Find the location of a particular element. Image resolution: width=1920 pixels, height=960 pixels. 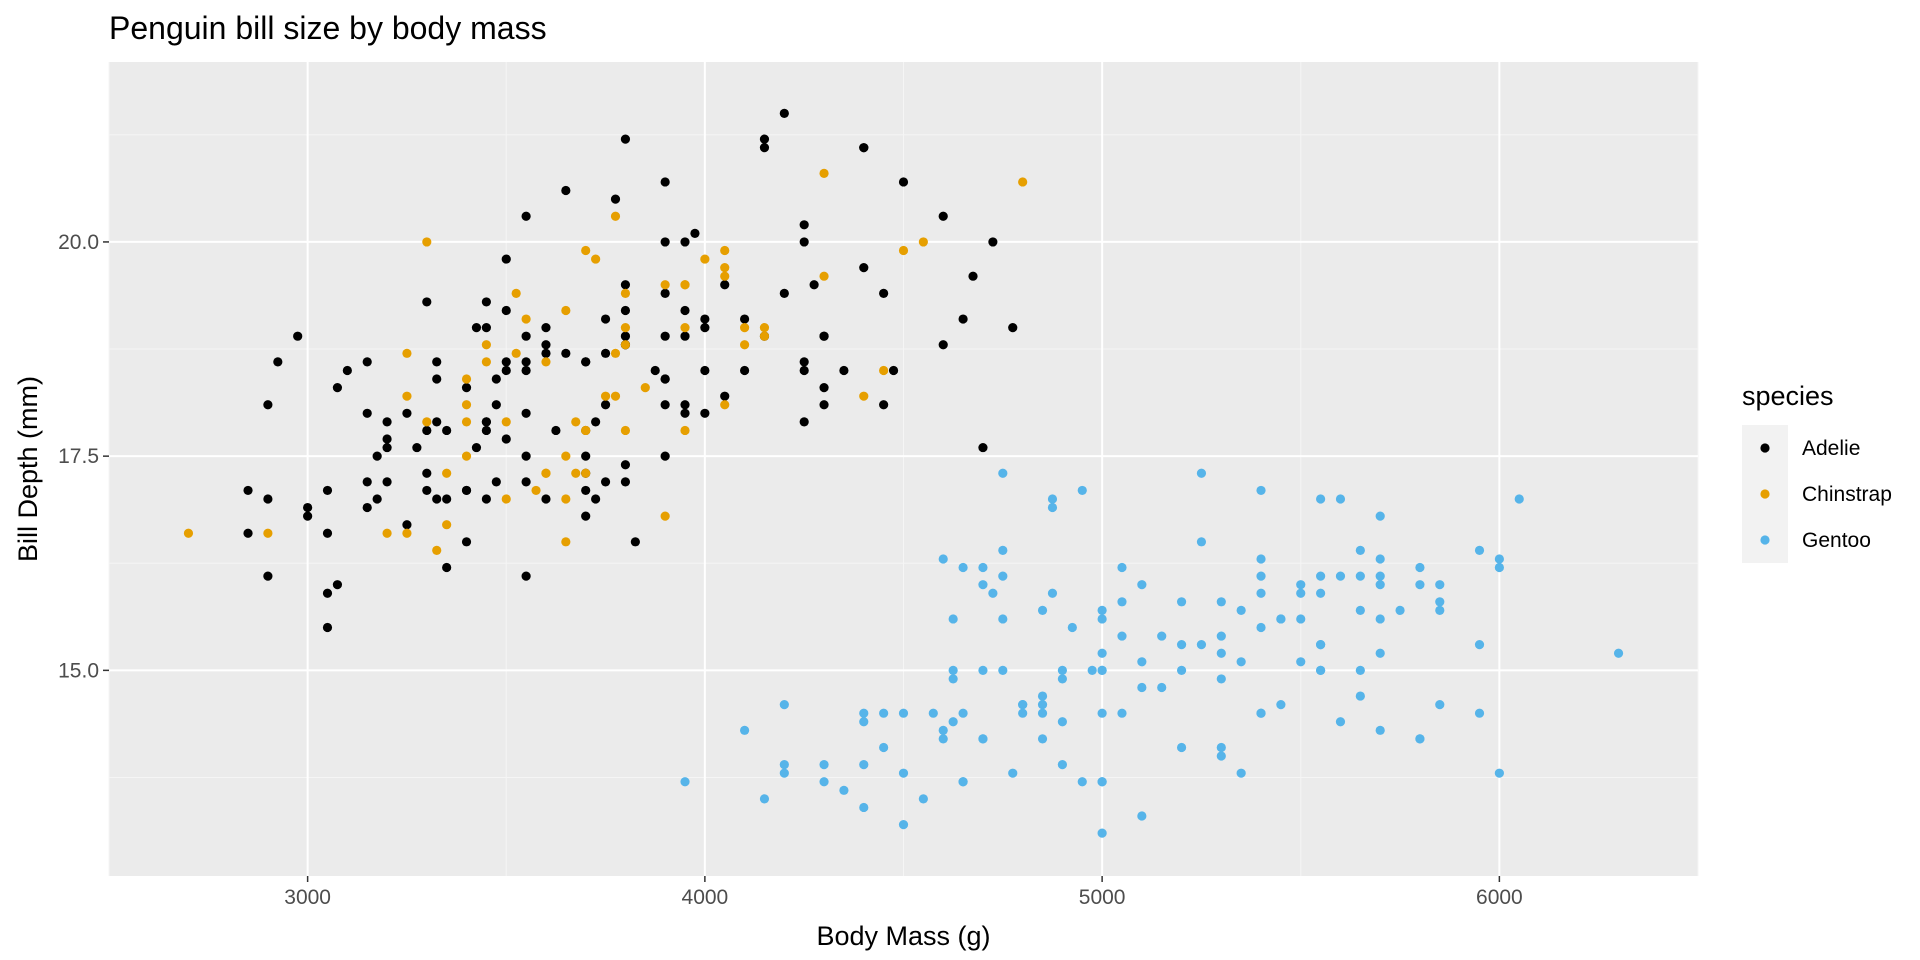

y-axis-ticks: 15.0 17.5 20.0 is located at coordinates (83, 456).